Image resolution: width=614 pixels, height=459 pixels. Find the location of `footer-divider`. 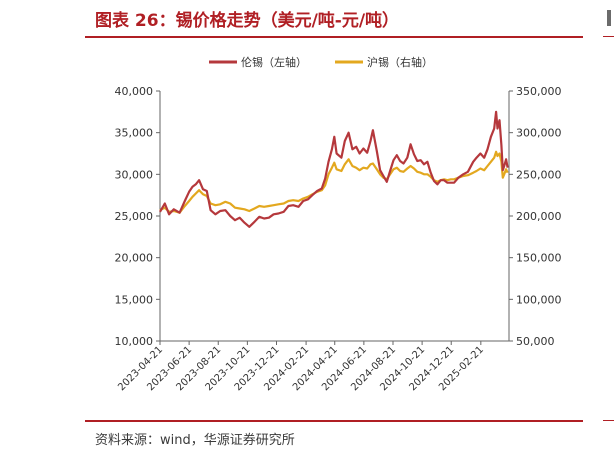

footer-divider is located at coordinates (334, 421).